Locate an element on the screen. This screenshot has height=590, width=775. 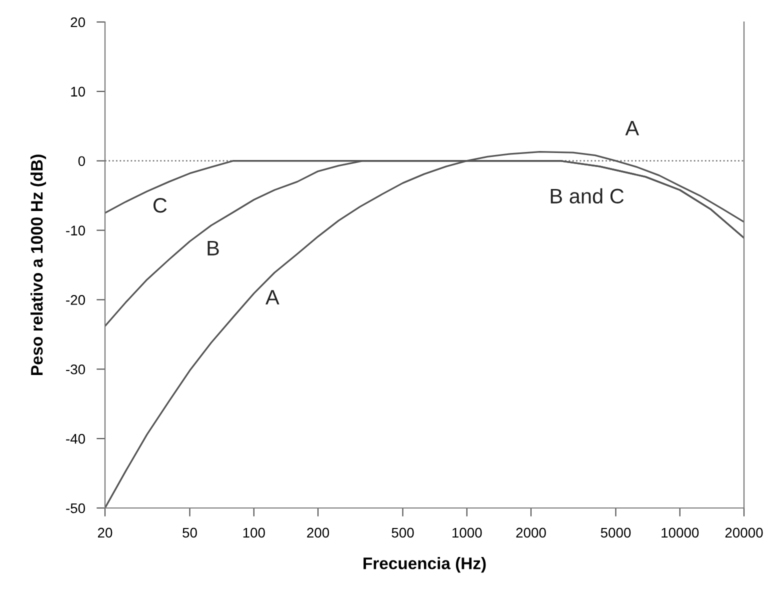
y-tick-label: -50 is located at coordinates (76, 508).